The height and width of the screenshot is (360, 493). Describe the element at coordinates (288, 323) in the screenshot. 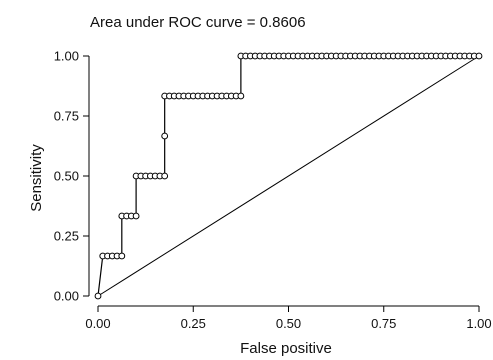

I see `x-tick-label: 0.50` at that location.